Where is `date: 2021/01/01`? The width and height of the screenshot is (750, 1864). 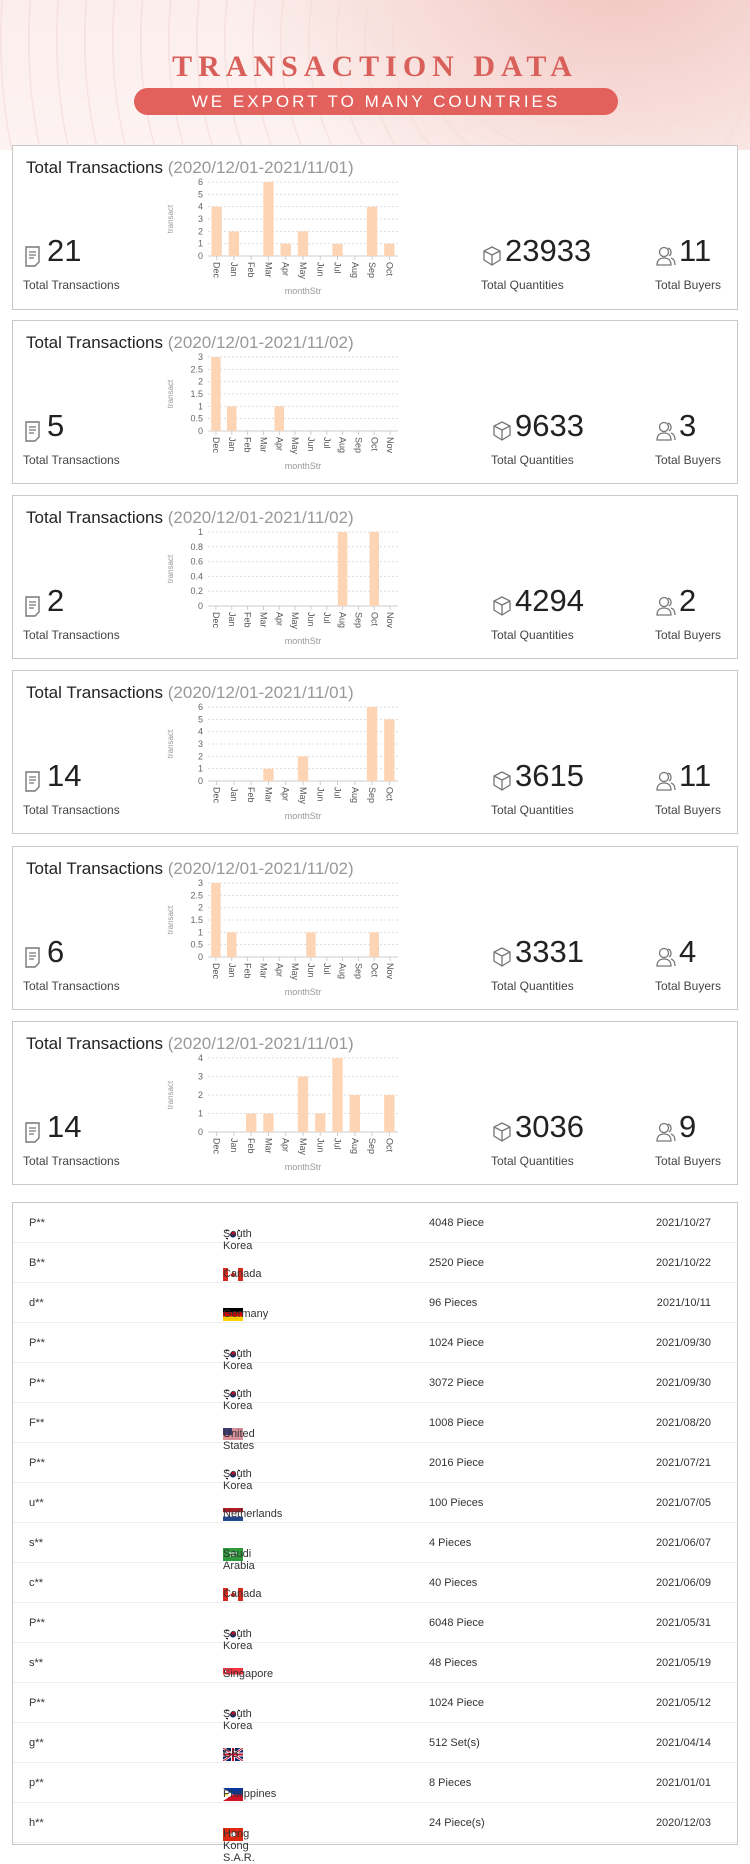 date: 2021/01/01 is located at coordinates (683, 1783).